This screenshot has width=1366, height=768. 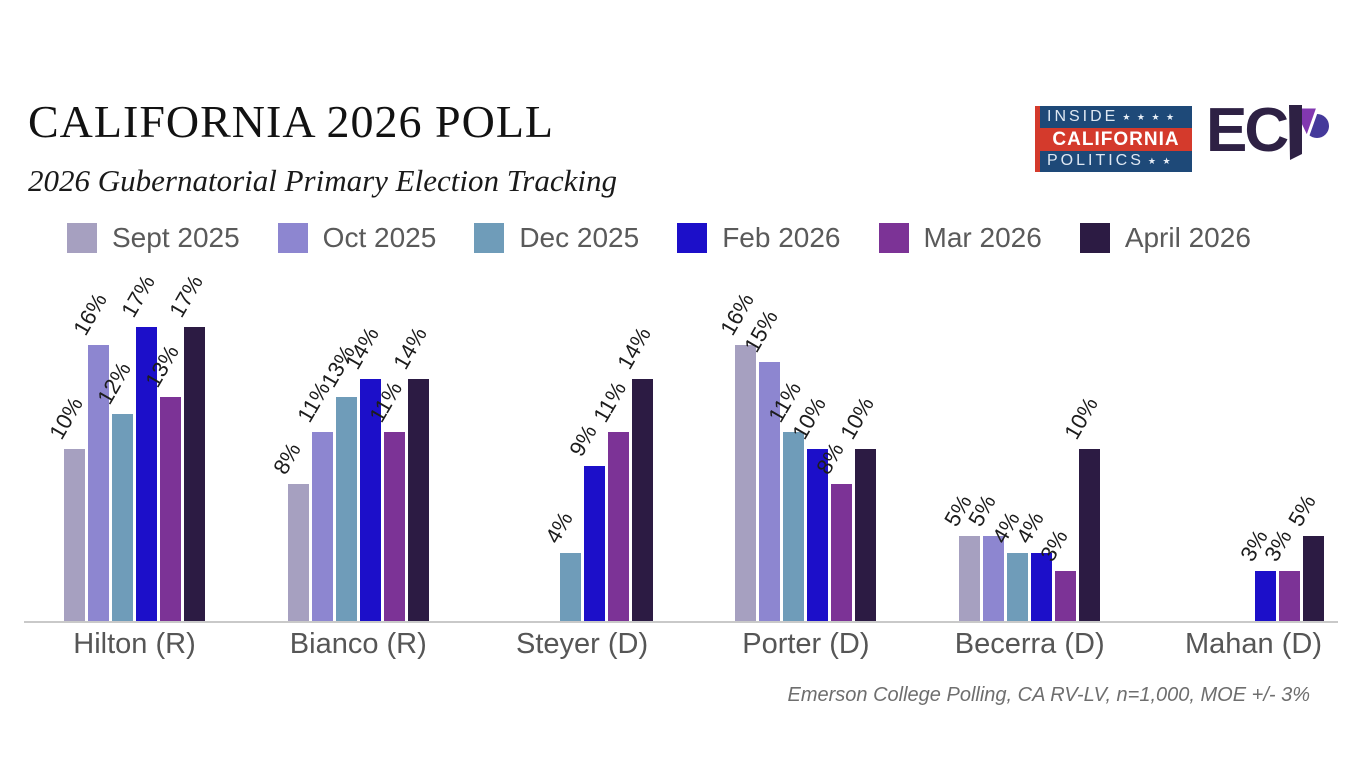 What do you see at coordinates (90, 455) in the screenshot?
I see `bar-hilton-r-oct-2025: 16%` at bounding box center [90, 455].